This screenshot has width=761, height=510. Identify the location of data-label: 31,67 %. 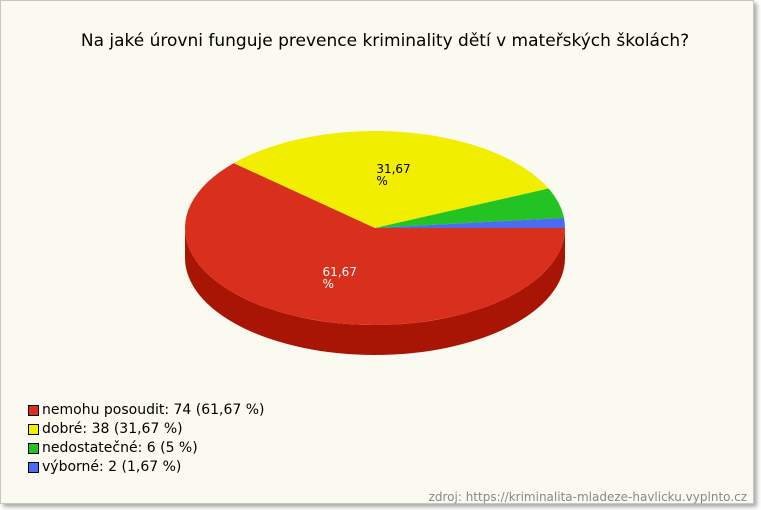
(393, 175).